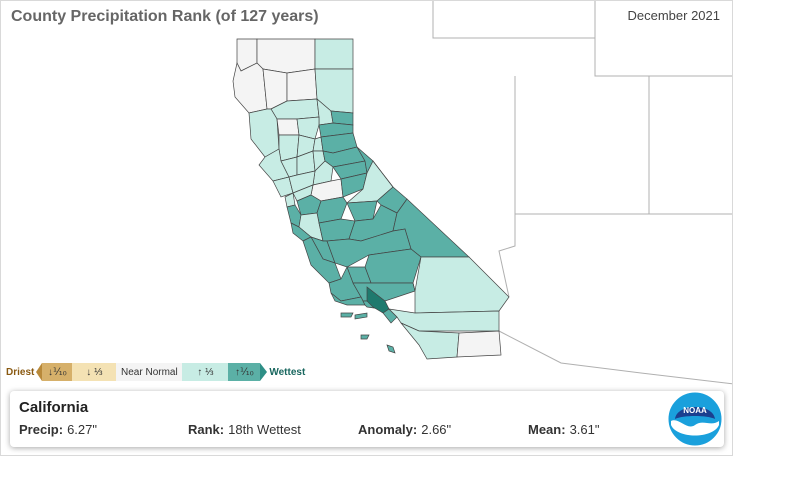  I want to click on county-san-bernardino, so click(461, 285).